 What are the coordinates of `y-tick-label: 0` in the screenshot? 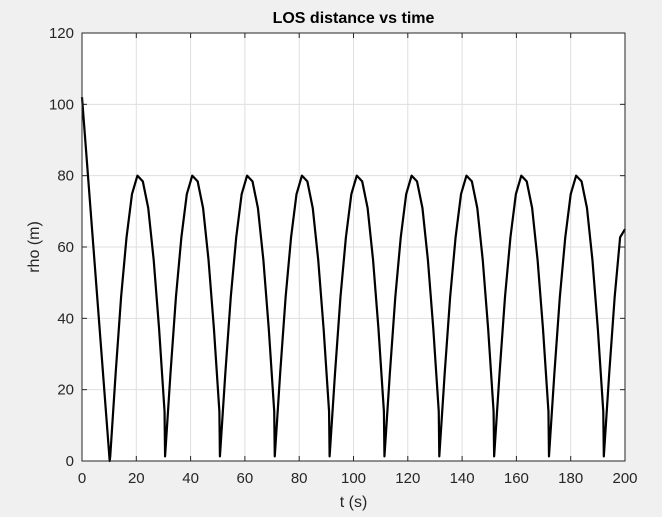 It's located at (70, 461).